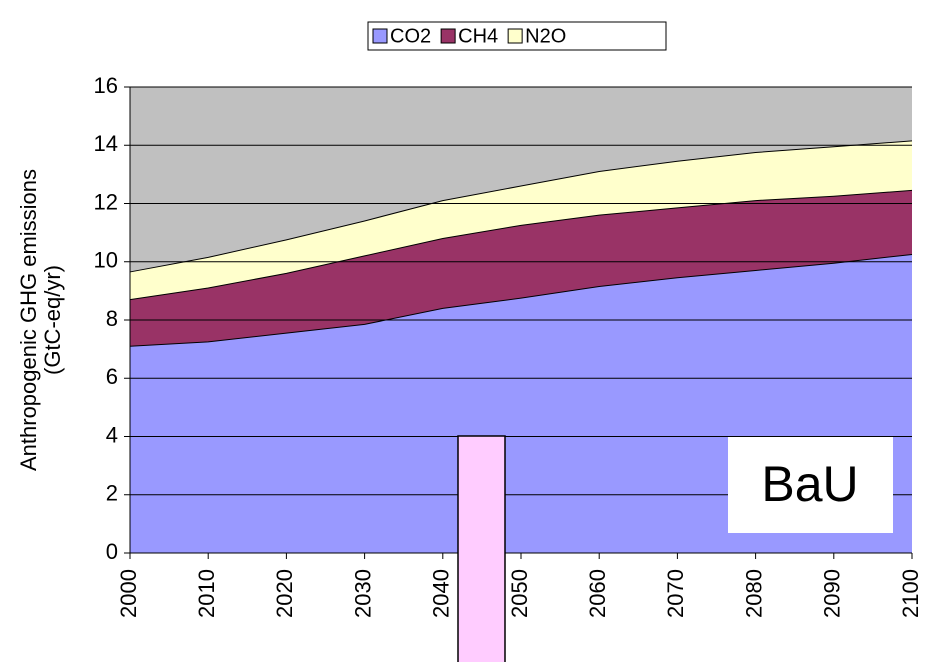 The width and height of the screenshot is (929, 662). Describe the element at coordinates (52, 320) in the screenshot. I see `y-axis-label: (GtC-eq/yr)` at that location.